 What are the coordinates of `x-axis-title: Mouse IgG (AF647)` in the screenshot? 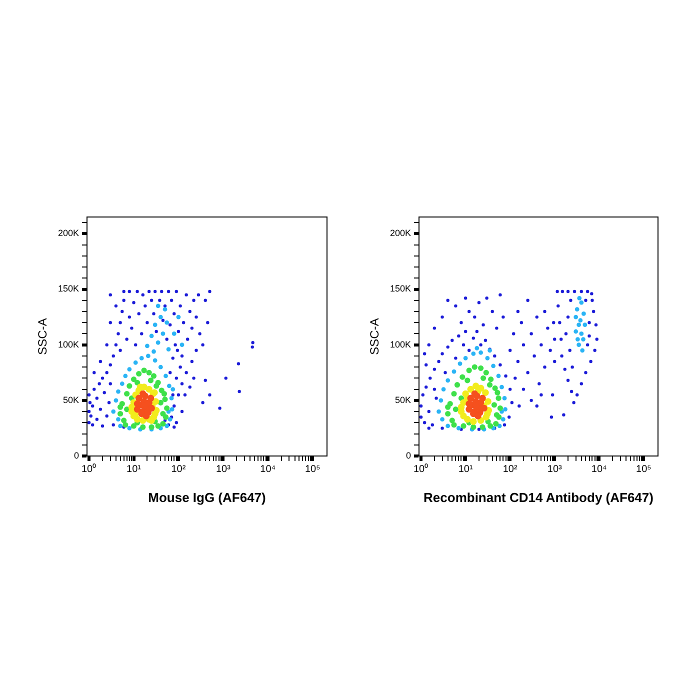 It's located at (207, 497).